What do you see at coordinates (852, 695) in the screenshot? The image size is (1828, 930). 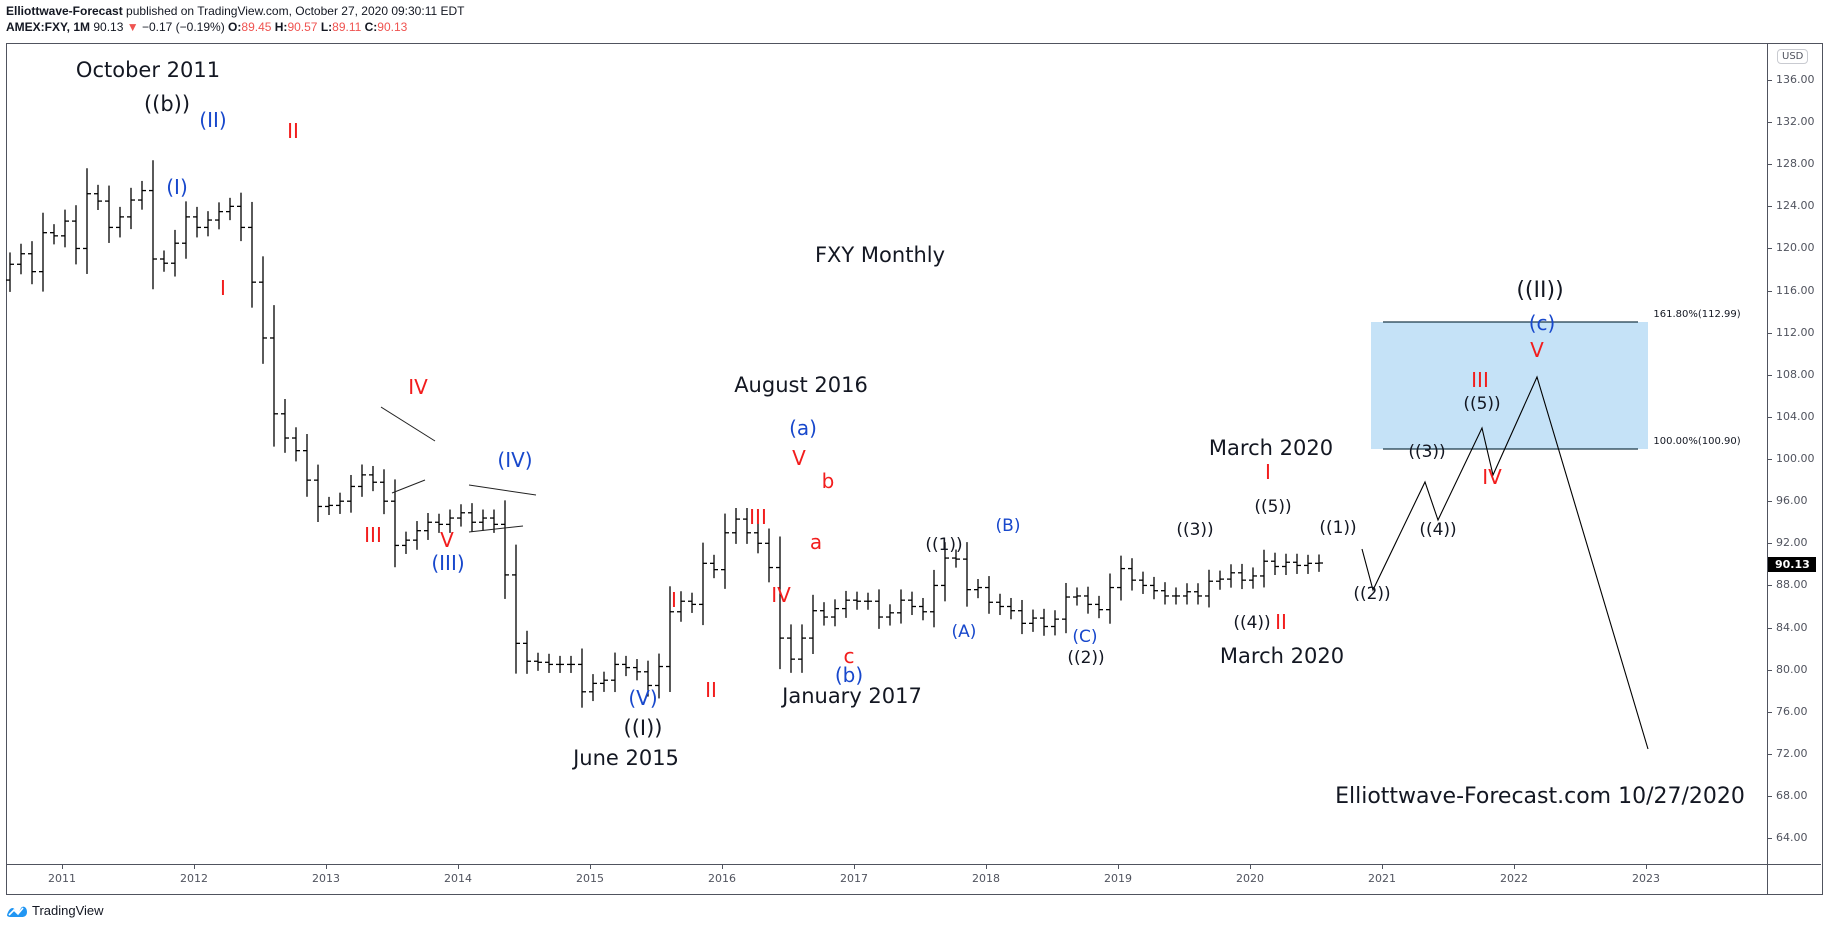 I see `wave-label: January 2017` at bounding box center [852, 695].